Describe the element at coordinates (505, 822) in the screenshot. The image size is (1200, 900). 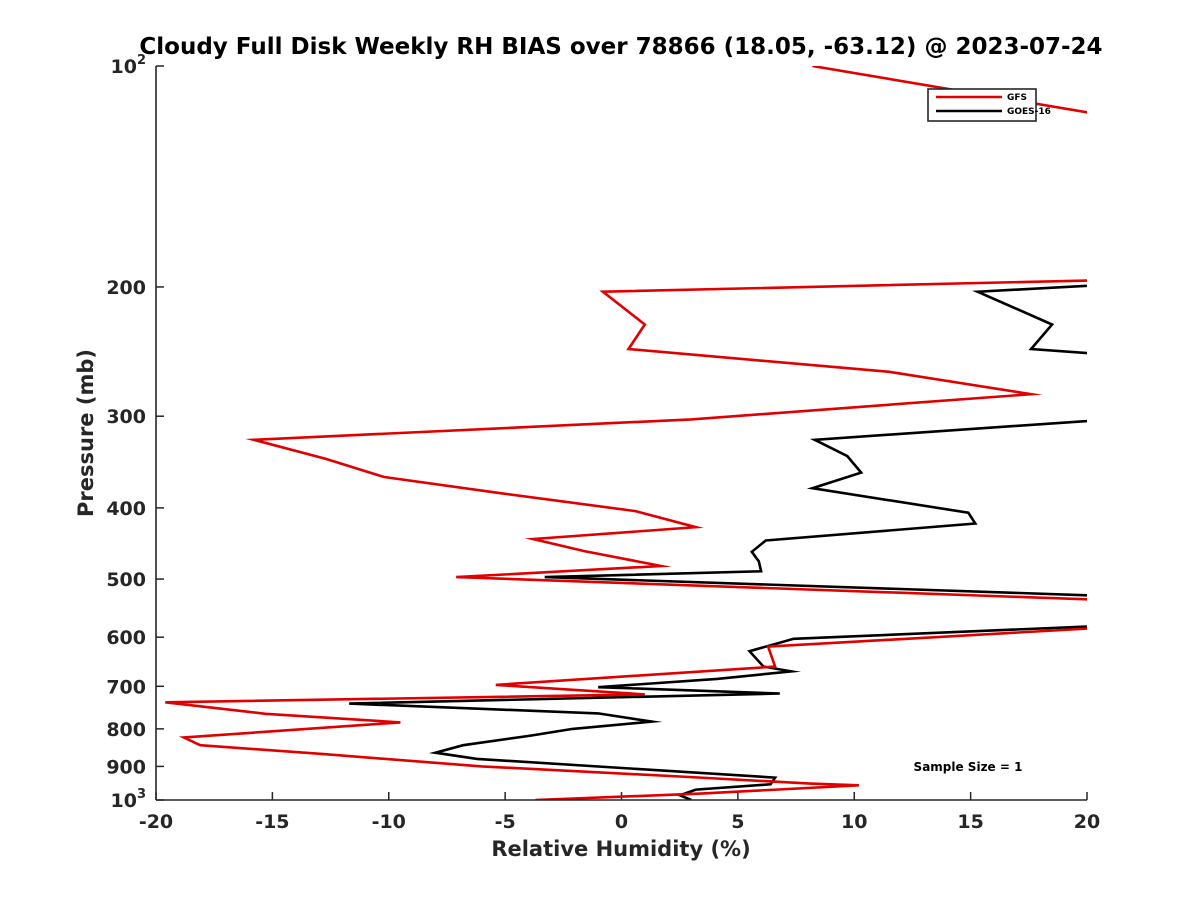
I see `x-tick-label: -5` at that location.